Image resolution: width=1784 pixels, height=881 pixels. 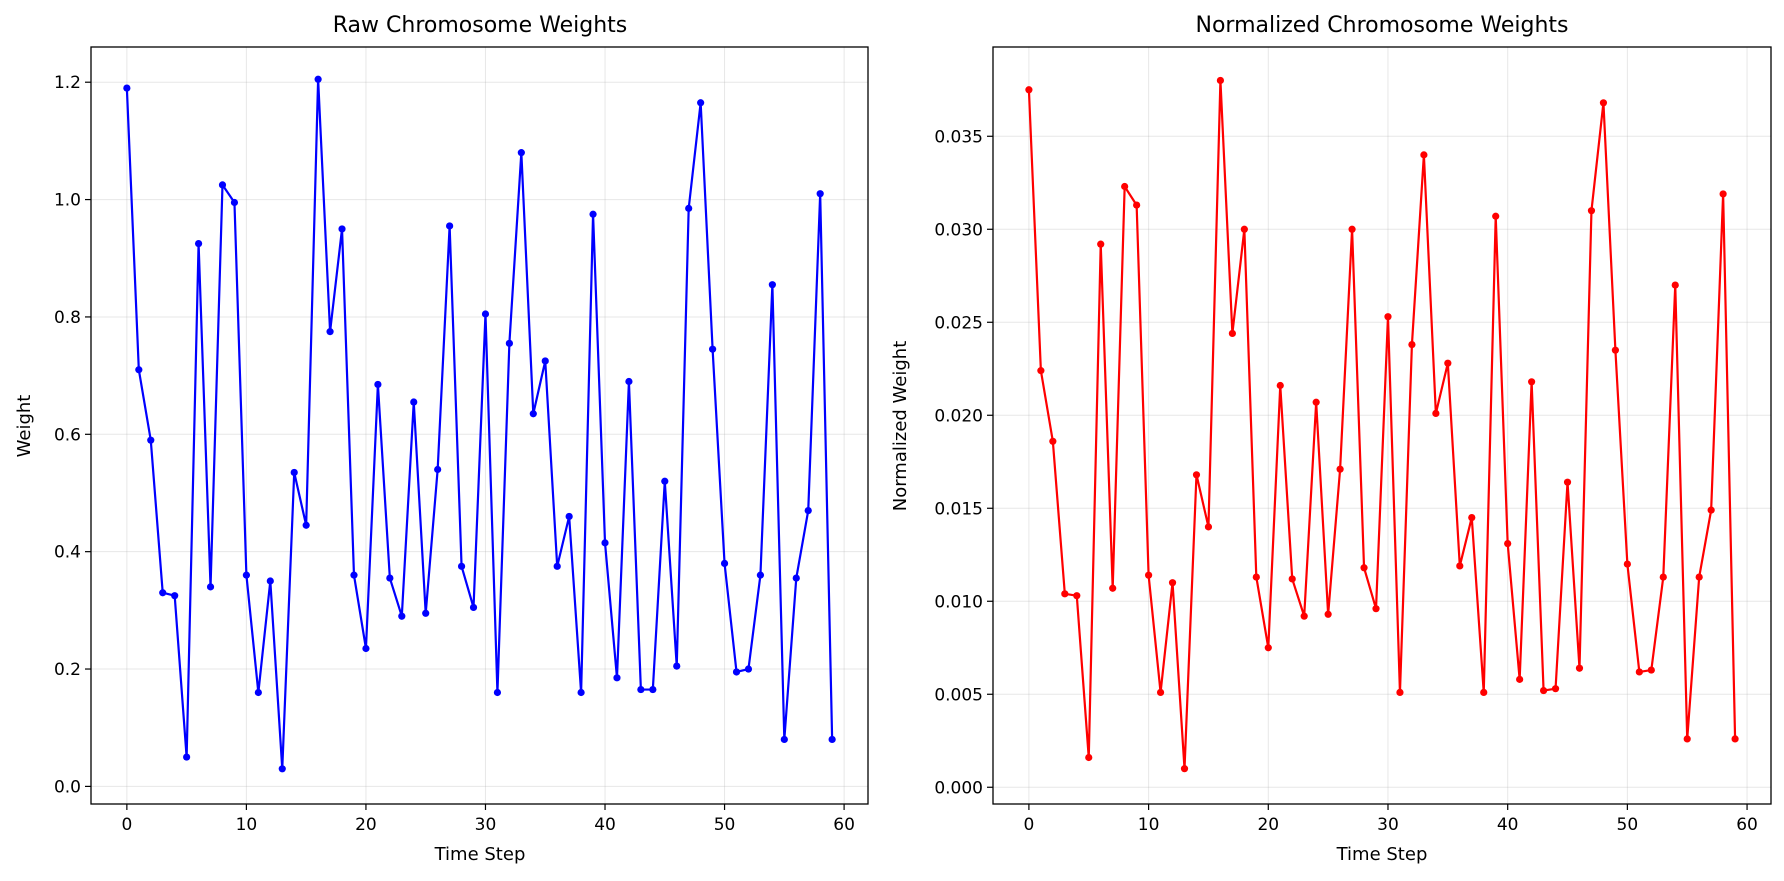 What do you see at coordinates (605, 825) in the screenshot?
I see `x-tick-label: 40` at bounding box center [605, 825].